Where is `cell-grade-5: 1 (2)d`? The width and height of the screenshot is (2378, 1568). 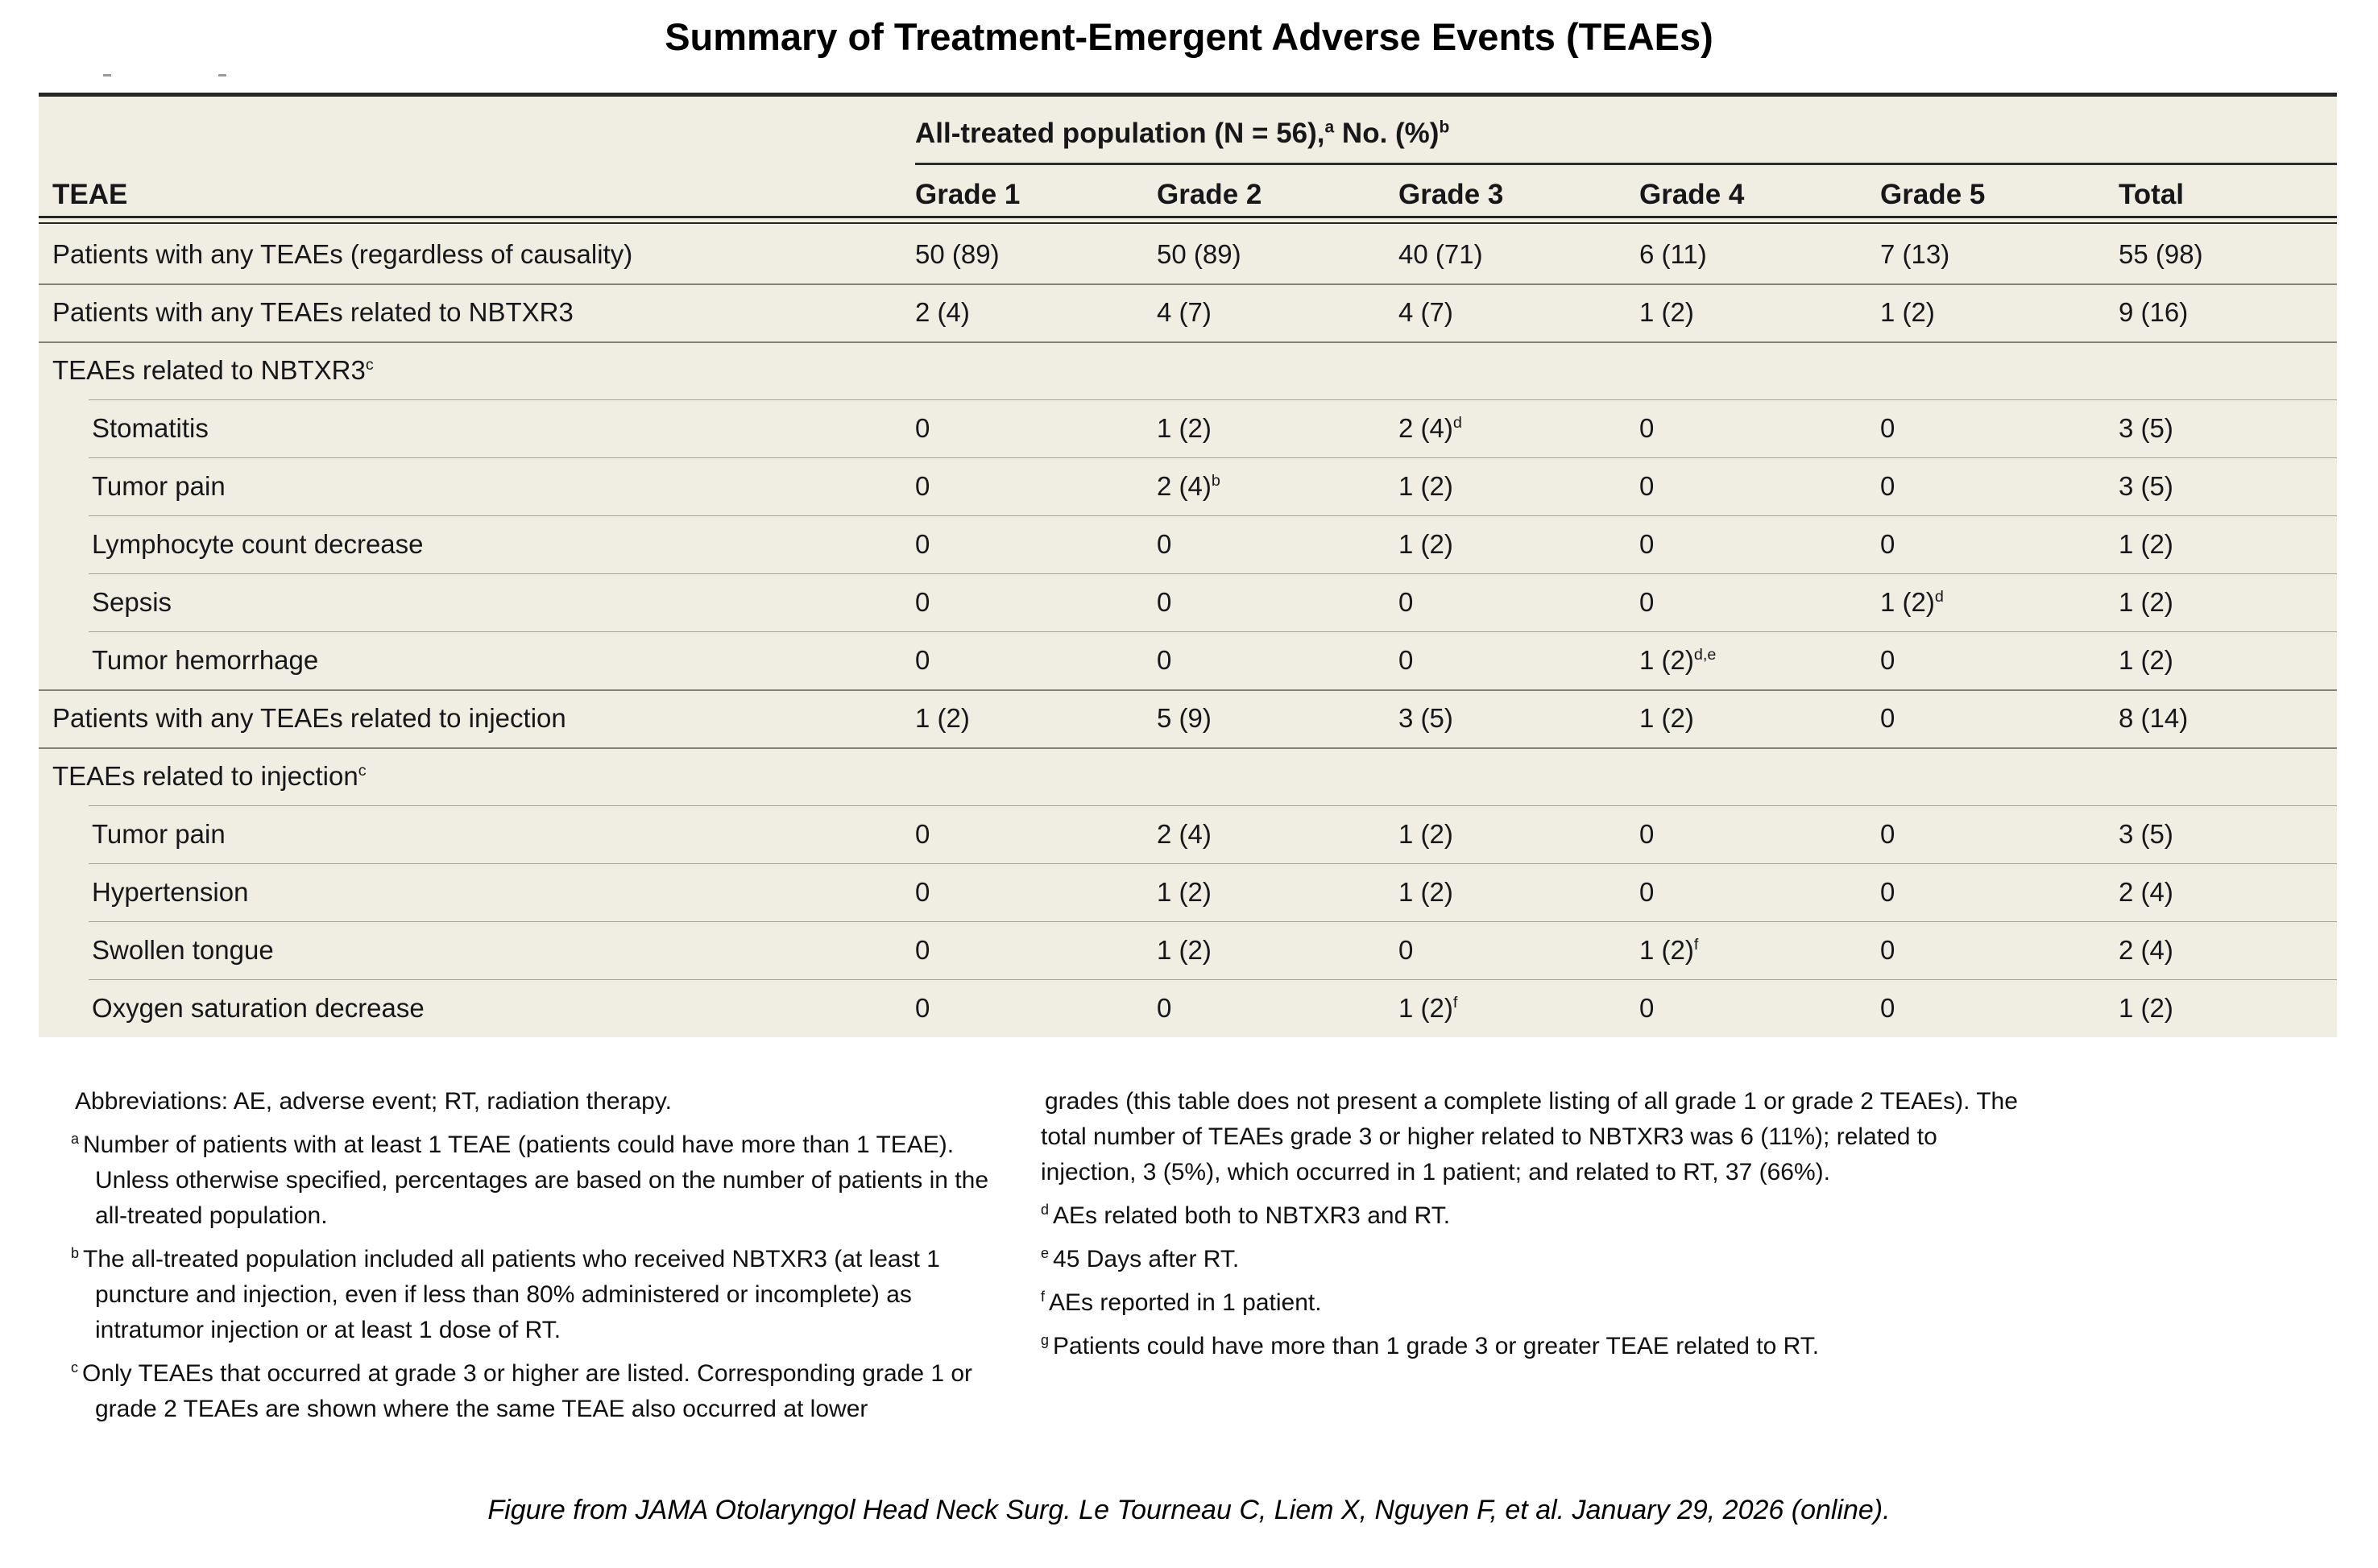
cell-grade-5: 1 (2)d is located at coordinates (1912, 602).